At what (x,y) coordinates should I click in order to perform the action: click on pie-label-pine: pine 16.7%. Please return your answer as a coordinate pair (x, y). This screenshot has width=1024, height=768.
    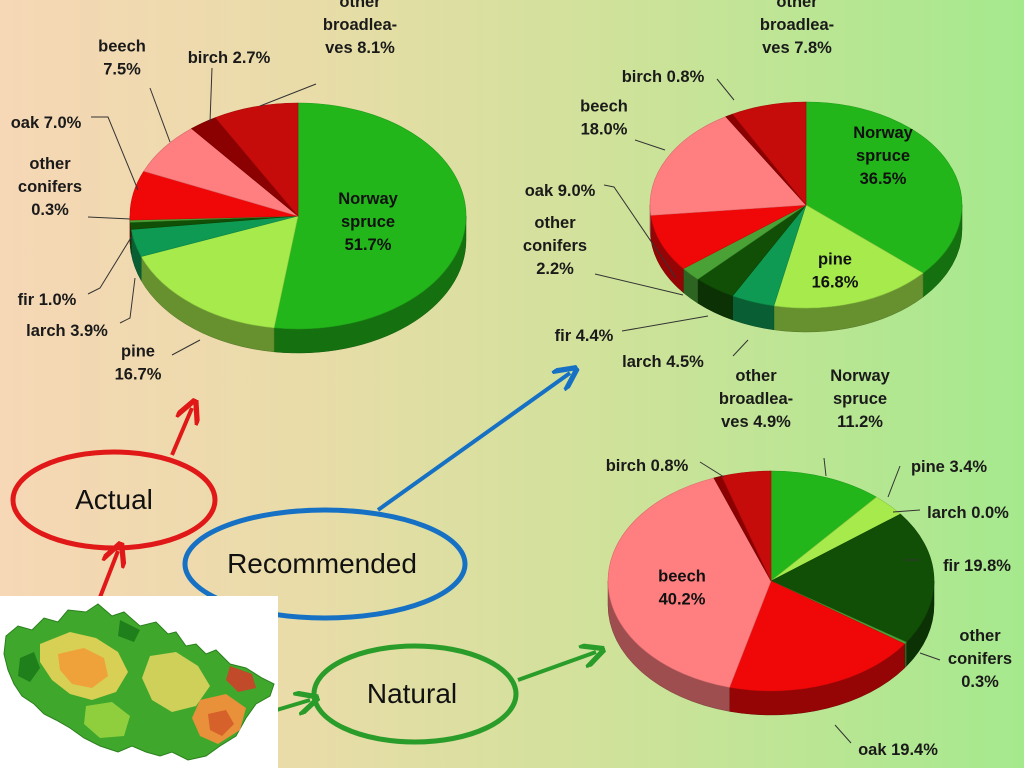
    Looking at the image, I should click on (138, 363).